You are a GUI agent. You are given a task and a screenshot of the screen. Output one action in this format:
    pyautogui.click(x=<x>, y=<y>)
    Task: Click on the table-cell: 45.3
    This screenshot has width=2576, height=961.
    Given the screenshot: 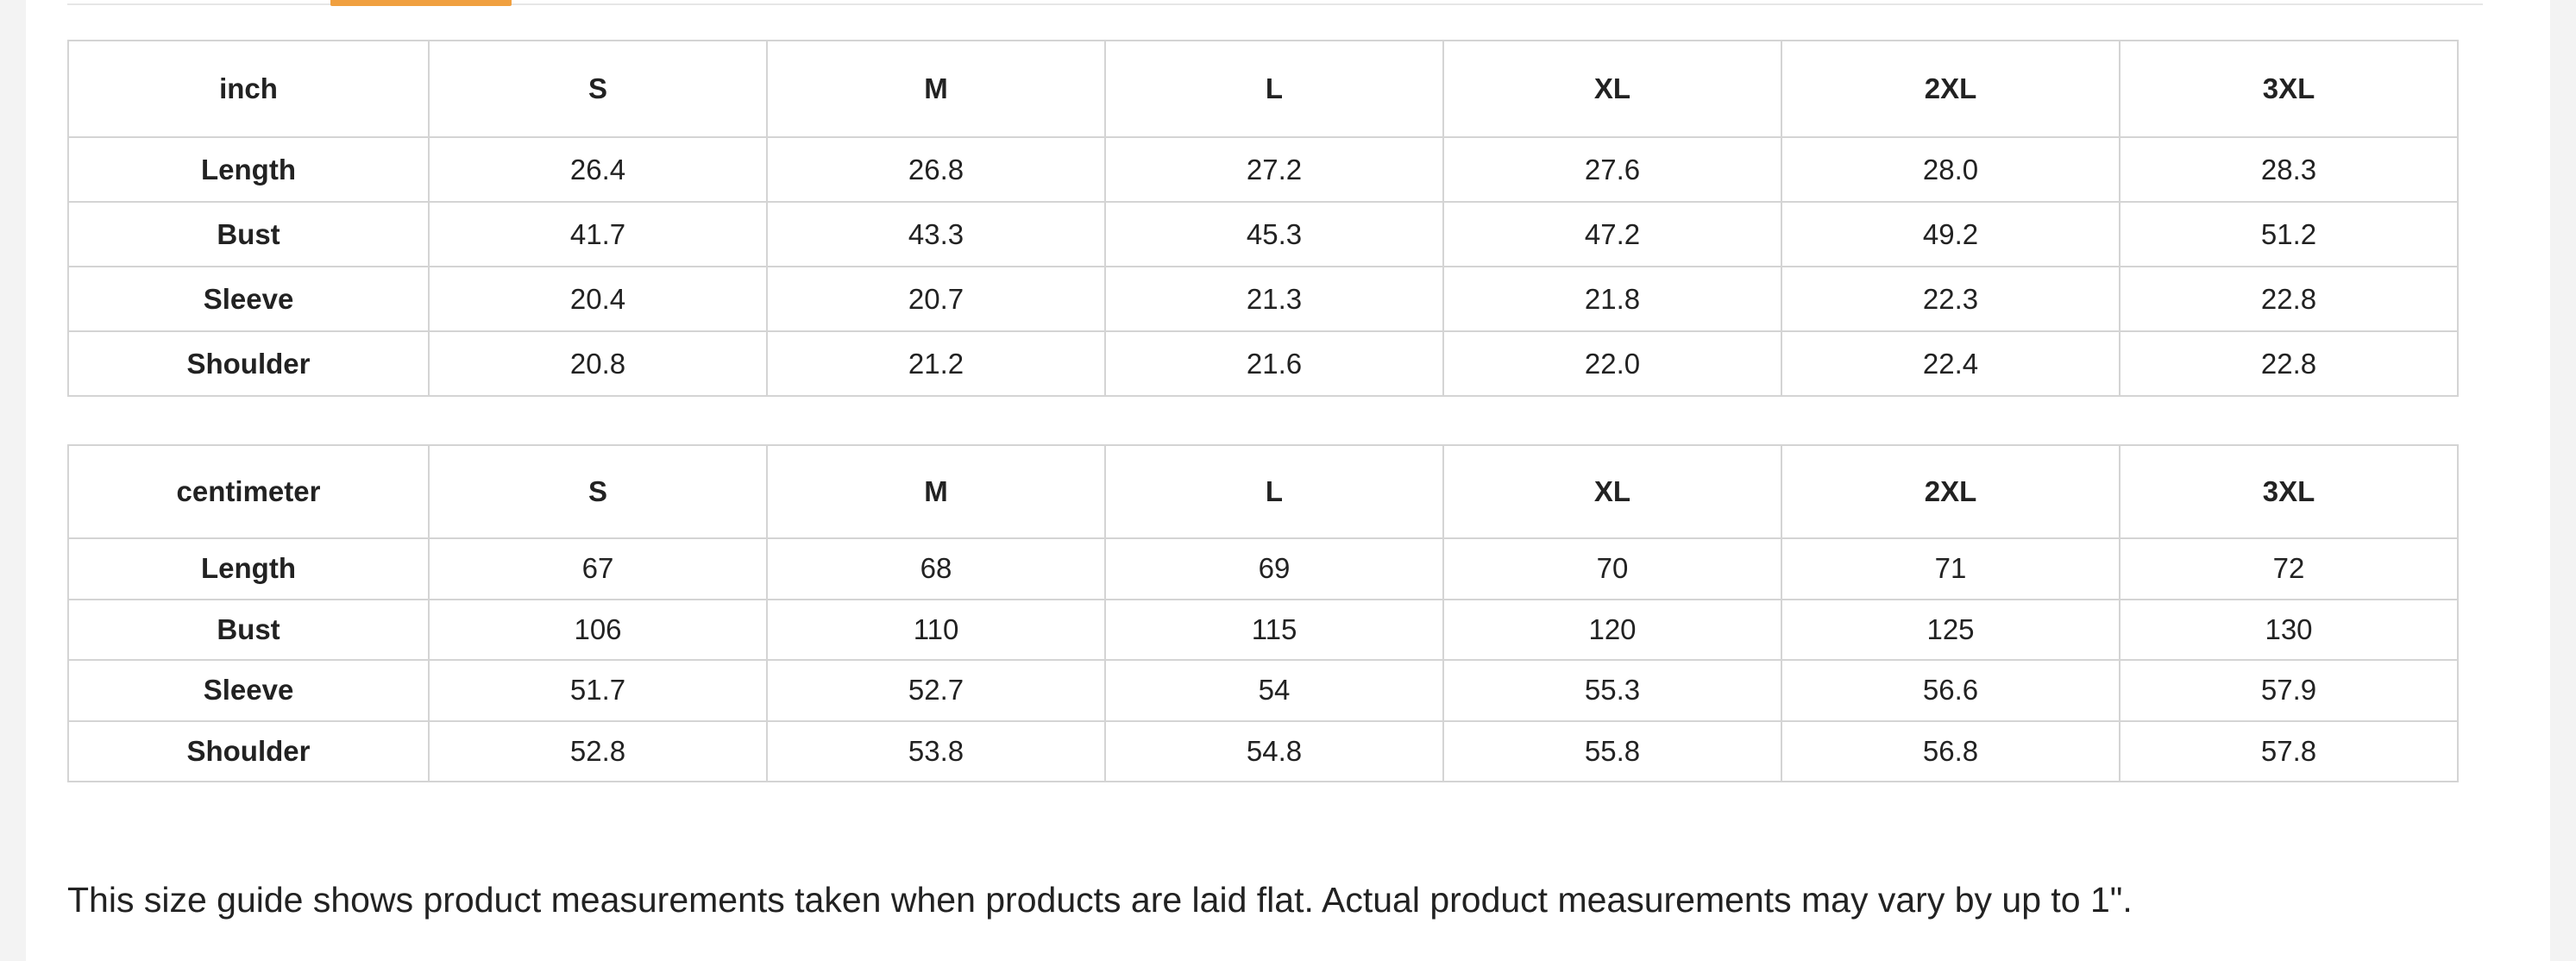 What is the action you would take?
    pyautogui.click(x=1274, y=234)
    